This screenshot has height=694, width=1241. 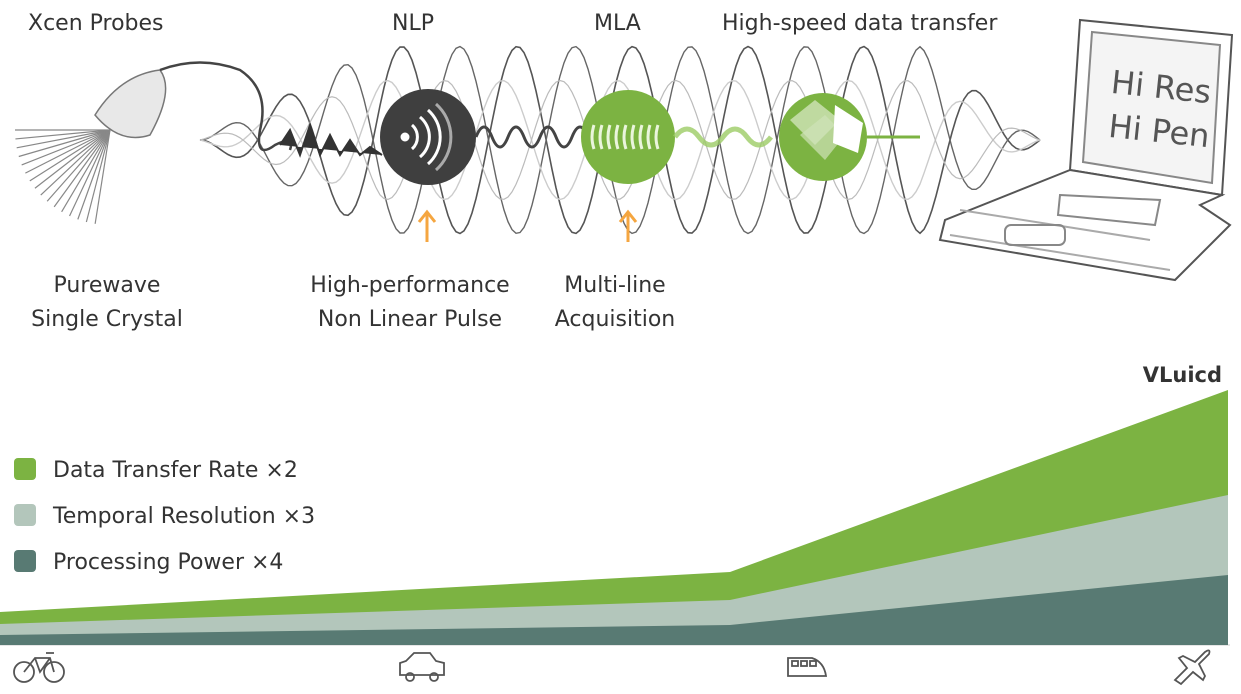 I want to click on header-label: NLP, so click(x=413, y=23).